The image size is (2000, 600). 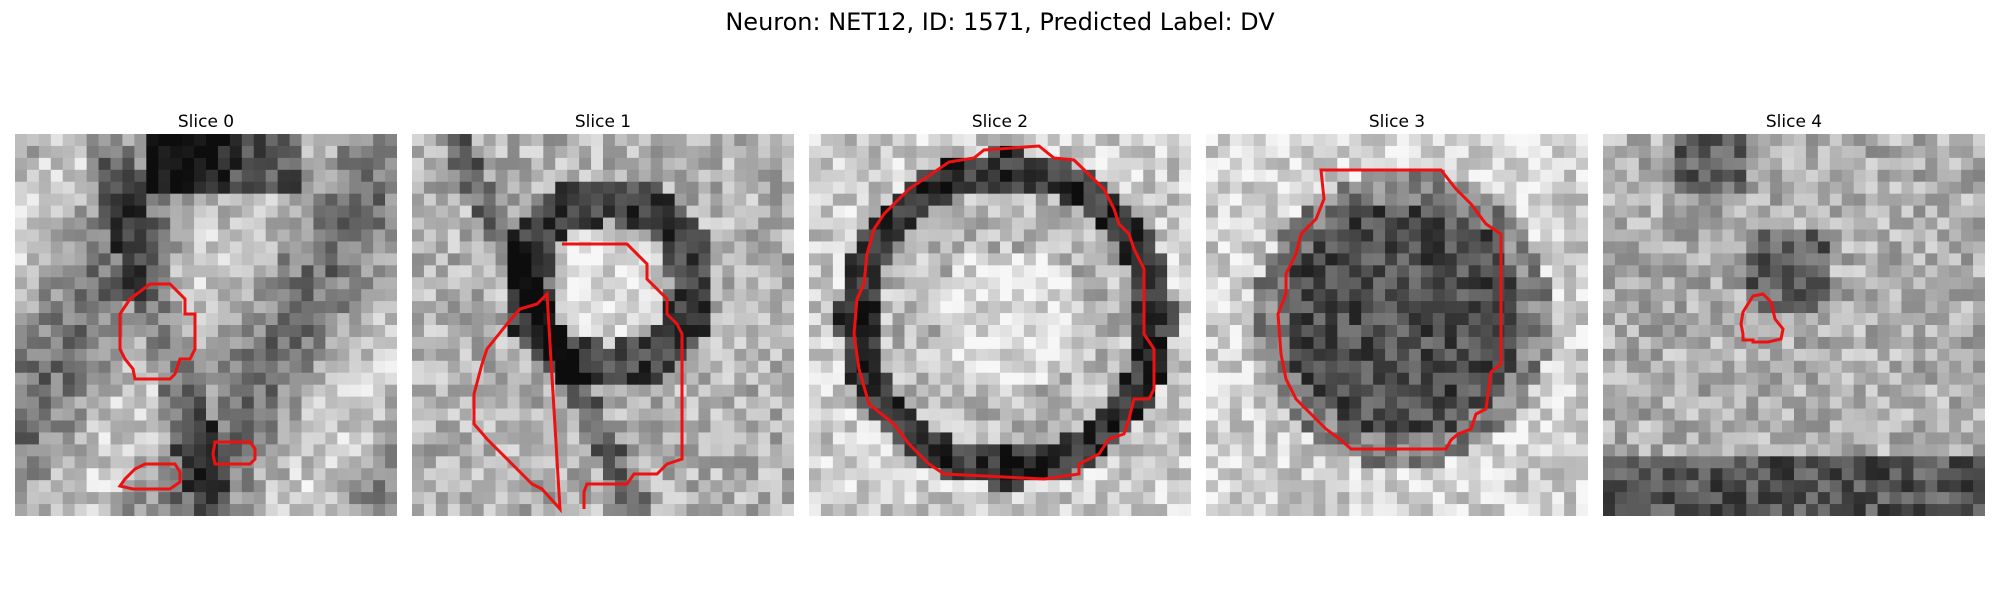 What do you see at coordinates (1000, 122) in the screenshot?
I see `slice-title-2: Slice 2` at bounding box center [1000, 122].